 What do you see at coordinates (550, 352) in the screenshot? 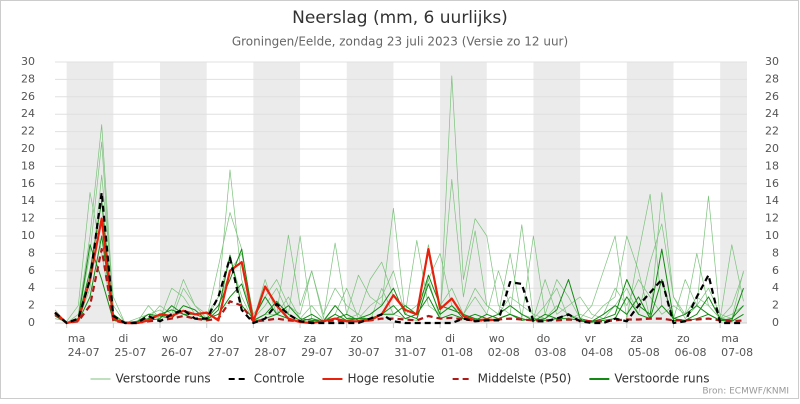
I see `x-date-label: 03-08` at bounding box center [550, 352].